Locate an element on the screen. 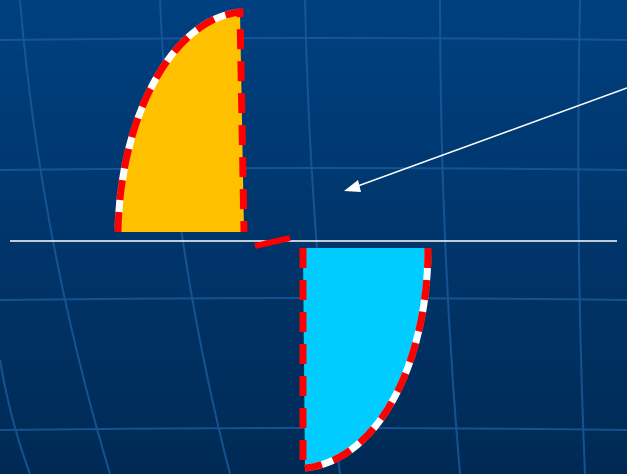 The image size is (627, 474). cyan-fill is located at coordinates (365, 358).